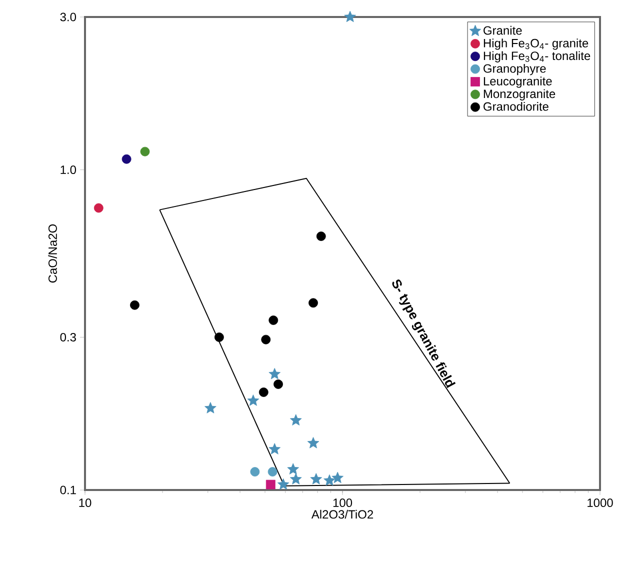 The image size is (627, 564). What do you see at coordinates (68, 337) in the screenshot?
I see `y-tick-label: 0.3` at bounding box center [68, 337].